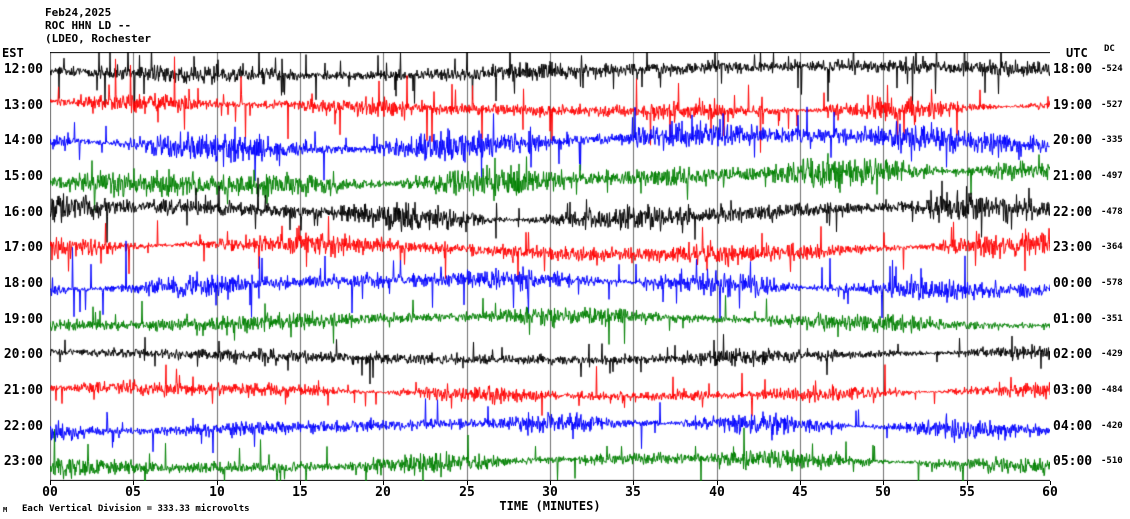 Image resolution: width=1130 pixels, height=519 pixels. I want to click on est-time-label: 18:00, so click(23, 283).